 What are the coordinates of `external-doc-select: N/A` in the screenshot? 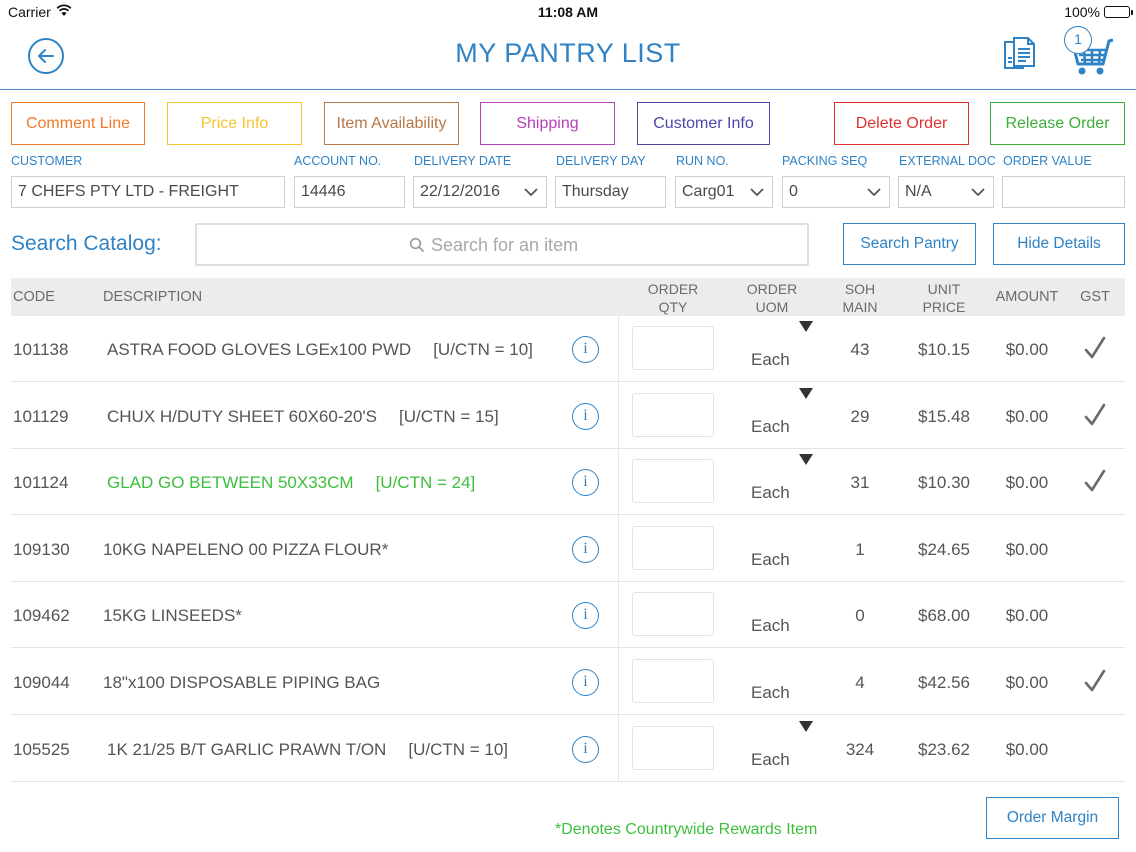 It's located at (946, 192).